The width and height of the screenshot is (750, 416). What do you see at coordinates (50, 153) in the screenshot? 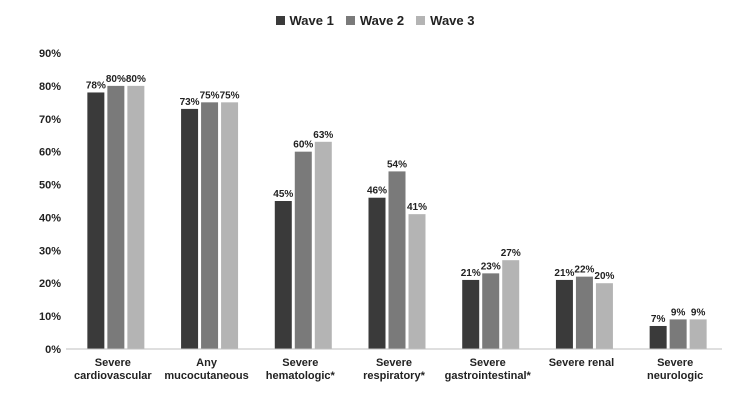
I see `y-tick-label: 60%` at bounding box center [50, 153].